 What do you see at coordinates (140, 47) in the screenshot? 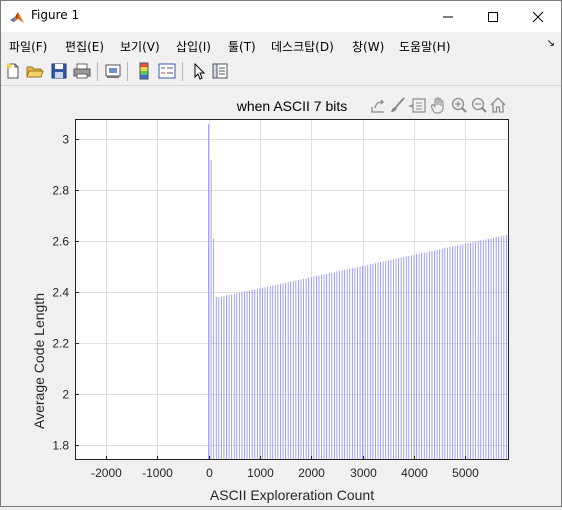
I see `menu-view: 보기(V)` at bounding box center [140, 47].